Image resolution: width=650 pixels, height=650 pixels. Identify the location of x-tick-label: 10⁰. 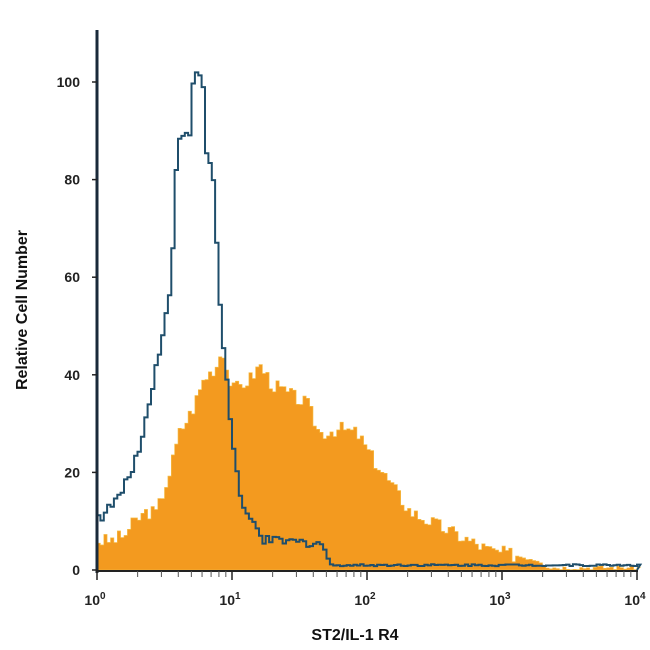
(95, 599).